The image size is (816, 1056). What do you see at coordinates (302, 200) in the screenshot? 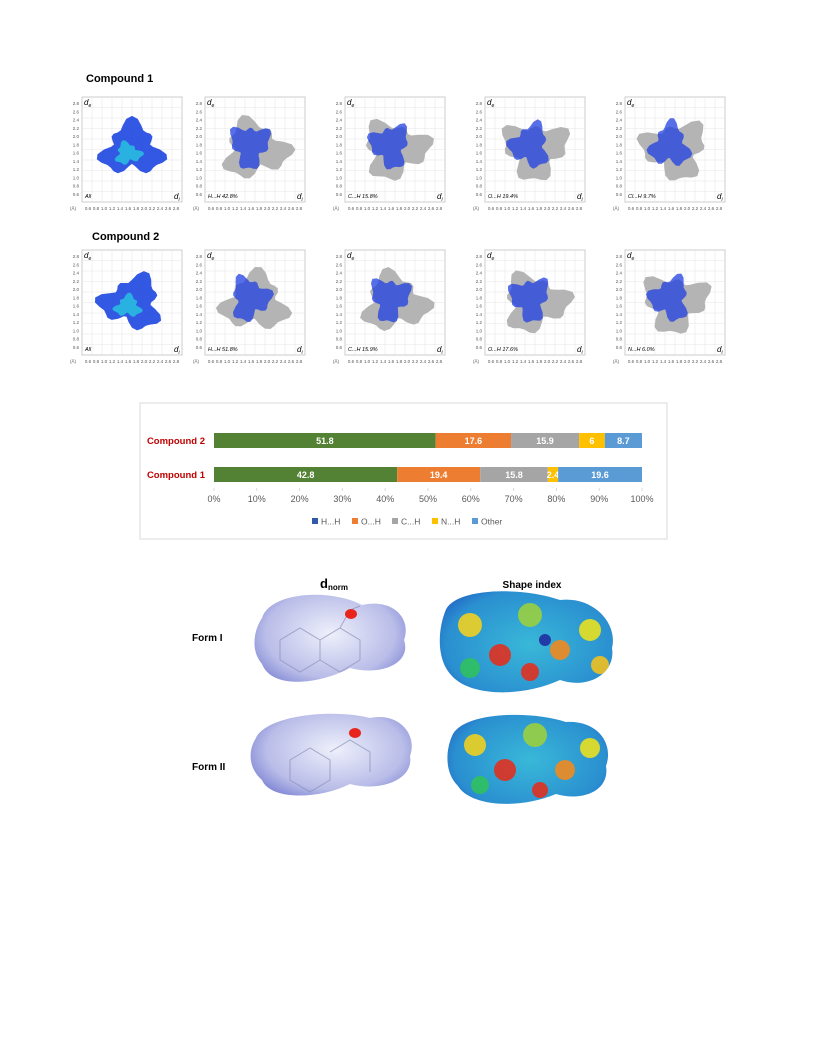
I see `x-axis-label-sub: i` at bounding box center [302, 200].